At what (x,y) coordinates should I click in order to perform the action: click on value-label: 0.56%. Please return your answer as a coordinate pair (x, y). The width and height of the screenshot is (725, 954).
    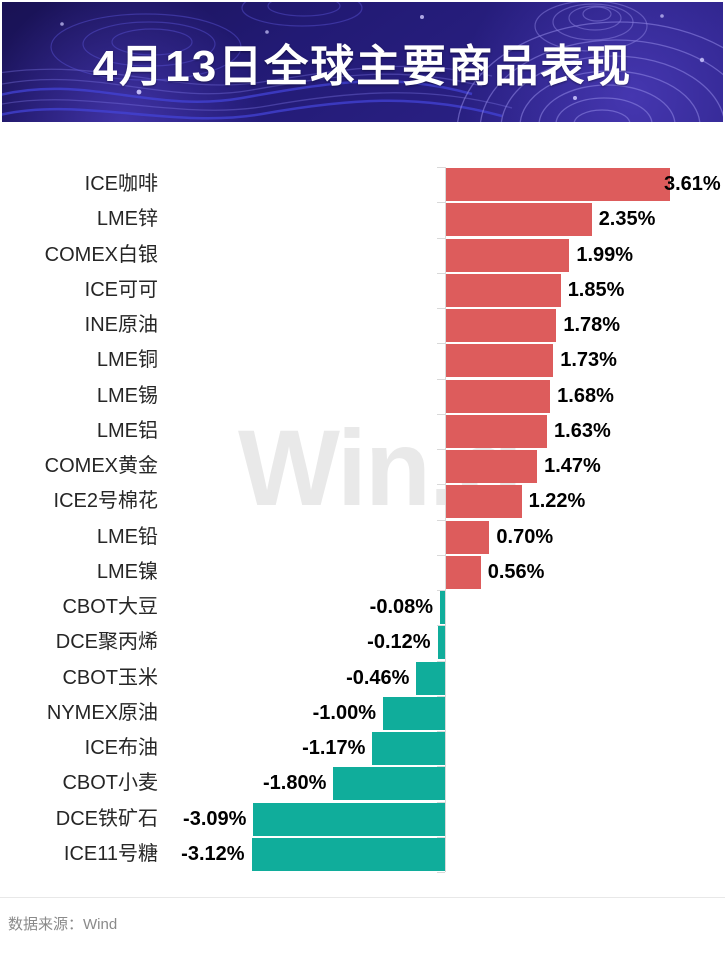
    Looking at the image, I should click on (516, 571).